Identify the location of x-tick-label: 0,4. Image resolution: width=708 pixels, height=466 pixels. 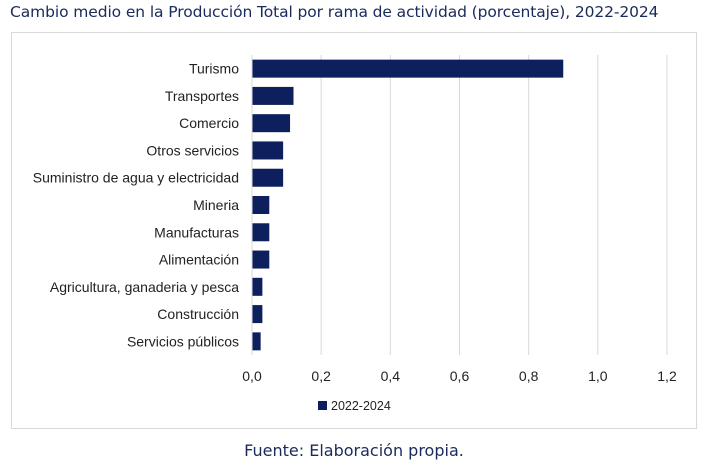
(391, 376).